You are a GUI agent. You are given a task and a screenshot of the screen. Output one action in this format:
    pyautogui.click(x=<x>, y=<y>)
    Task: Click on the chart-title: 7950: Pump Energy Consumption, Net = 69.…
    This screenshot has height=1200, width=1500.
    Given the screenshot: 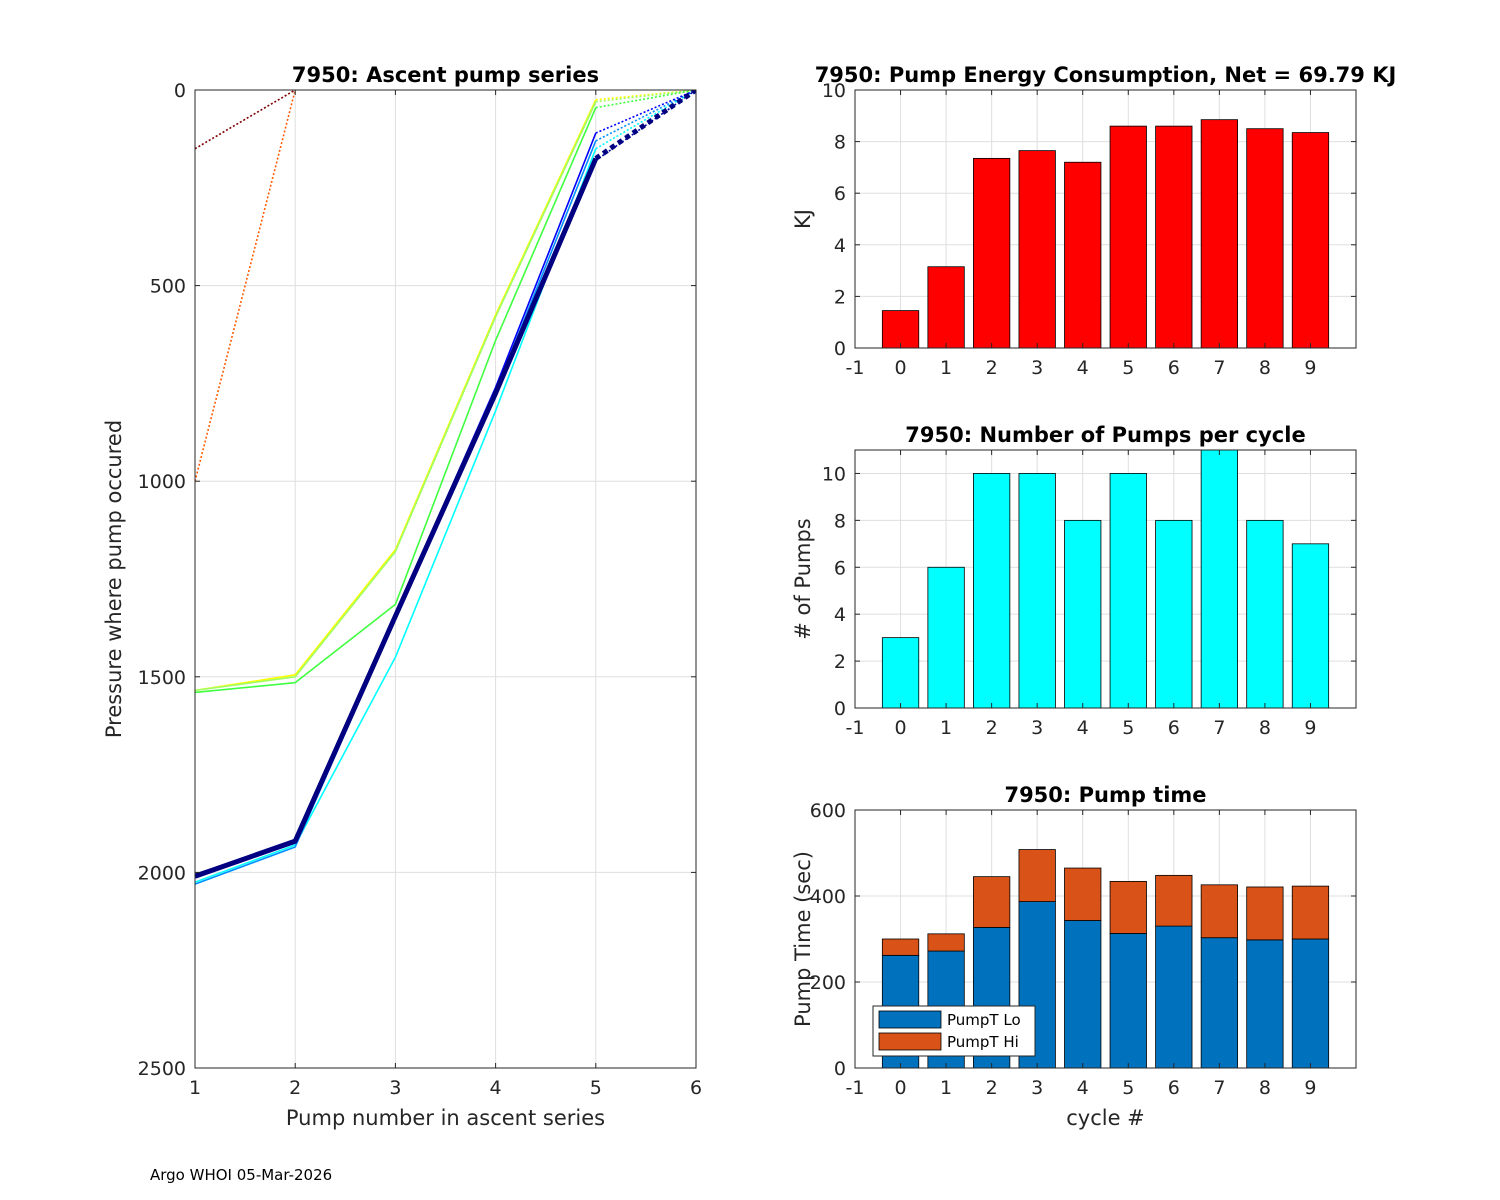 What is the action you would take?
    pyautogui.click(x=1106, y=75)
    